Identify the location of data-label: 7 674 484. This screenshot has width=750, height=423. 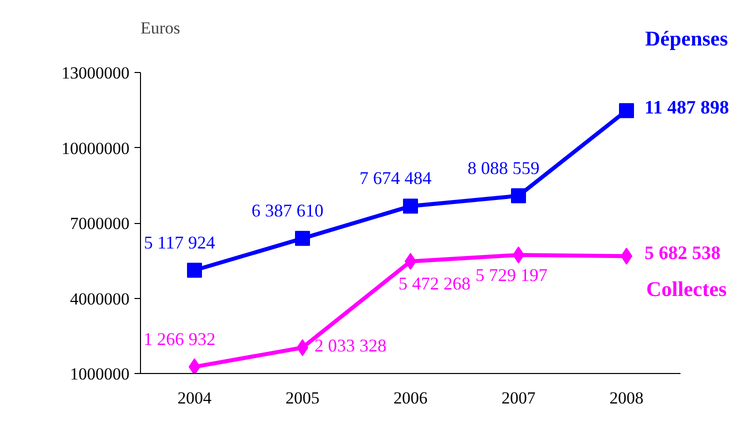
(396, 178).